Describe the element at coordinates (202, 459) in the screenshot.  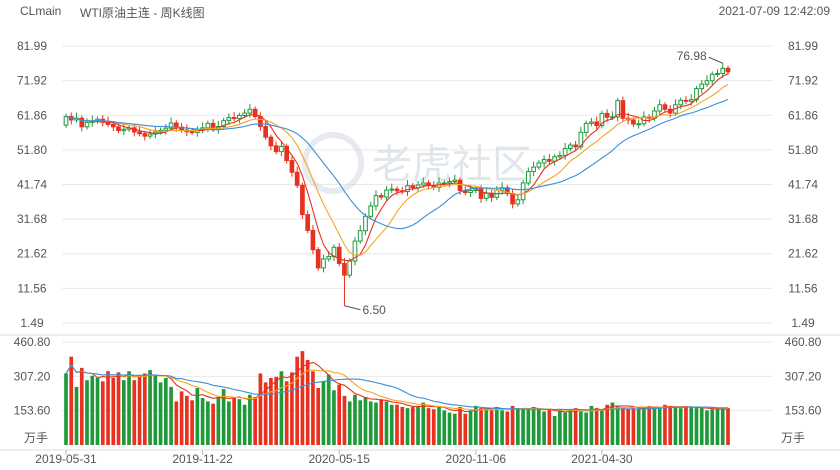
I see `x-tick-label: 2019-11-22` at that location.